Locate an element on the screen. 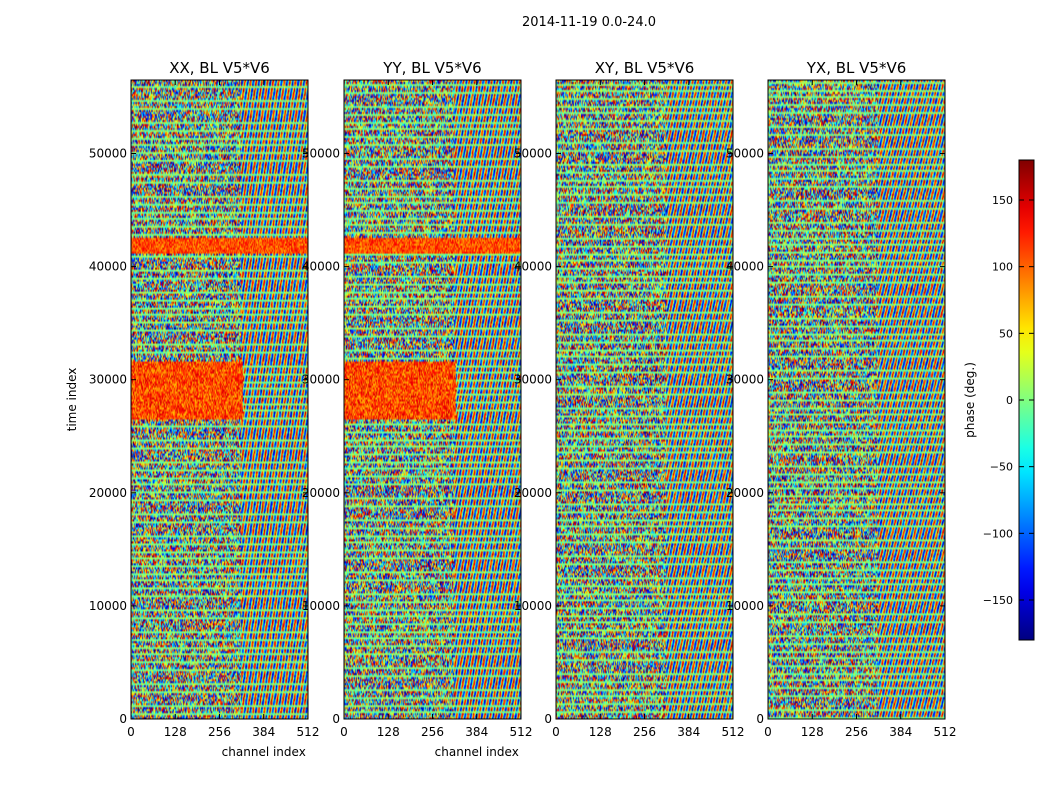  colorbar-tick-label: 100 is located at coordinates (1002, 267).